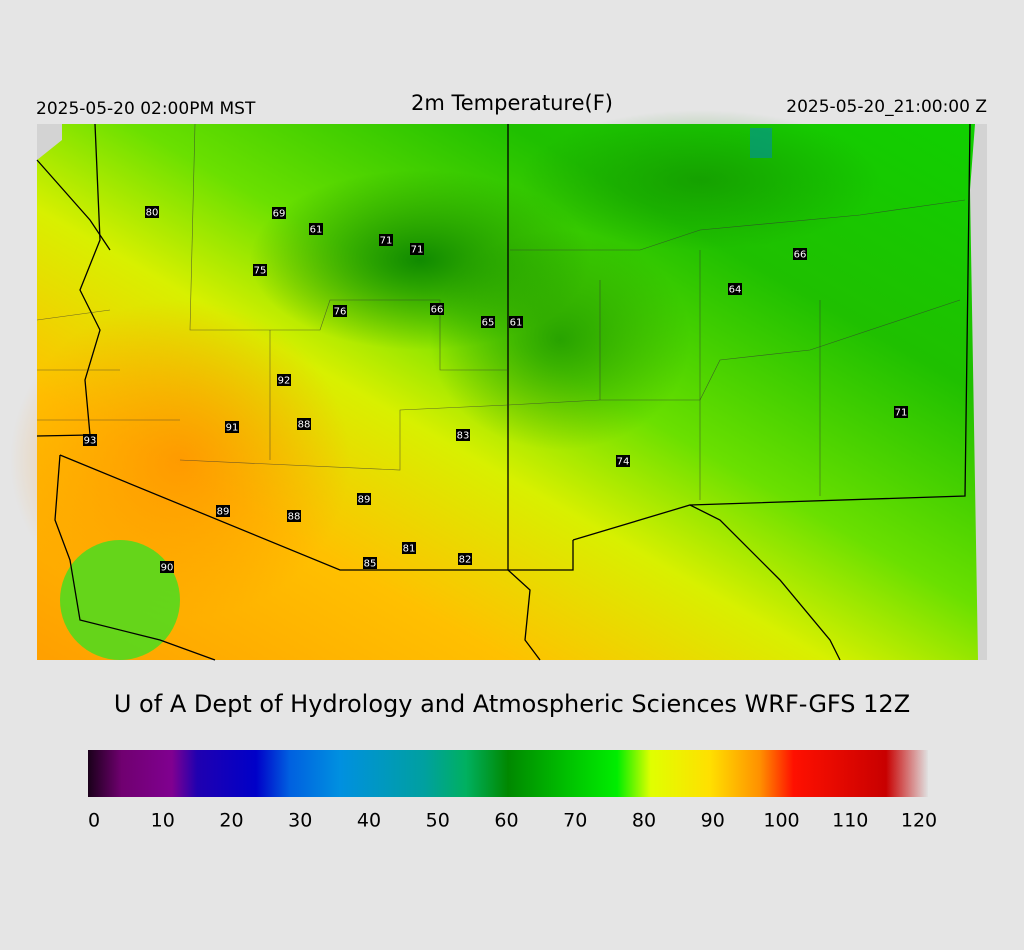  I want to click on station: 91, so click(232, 427).